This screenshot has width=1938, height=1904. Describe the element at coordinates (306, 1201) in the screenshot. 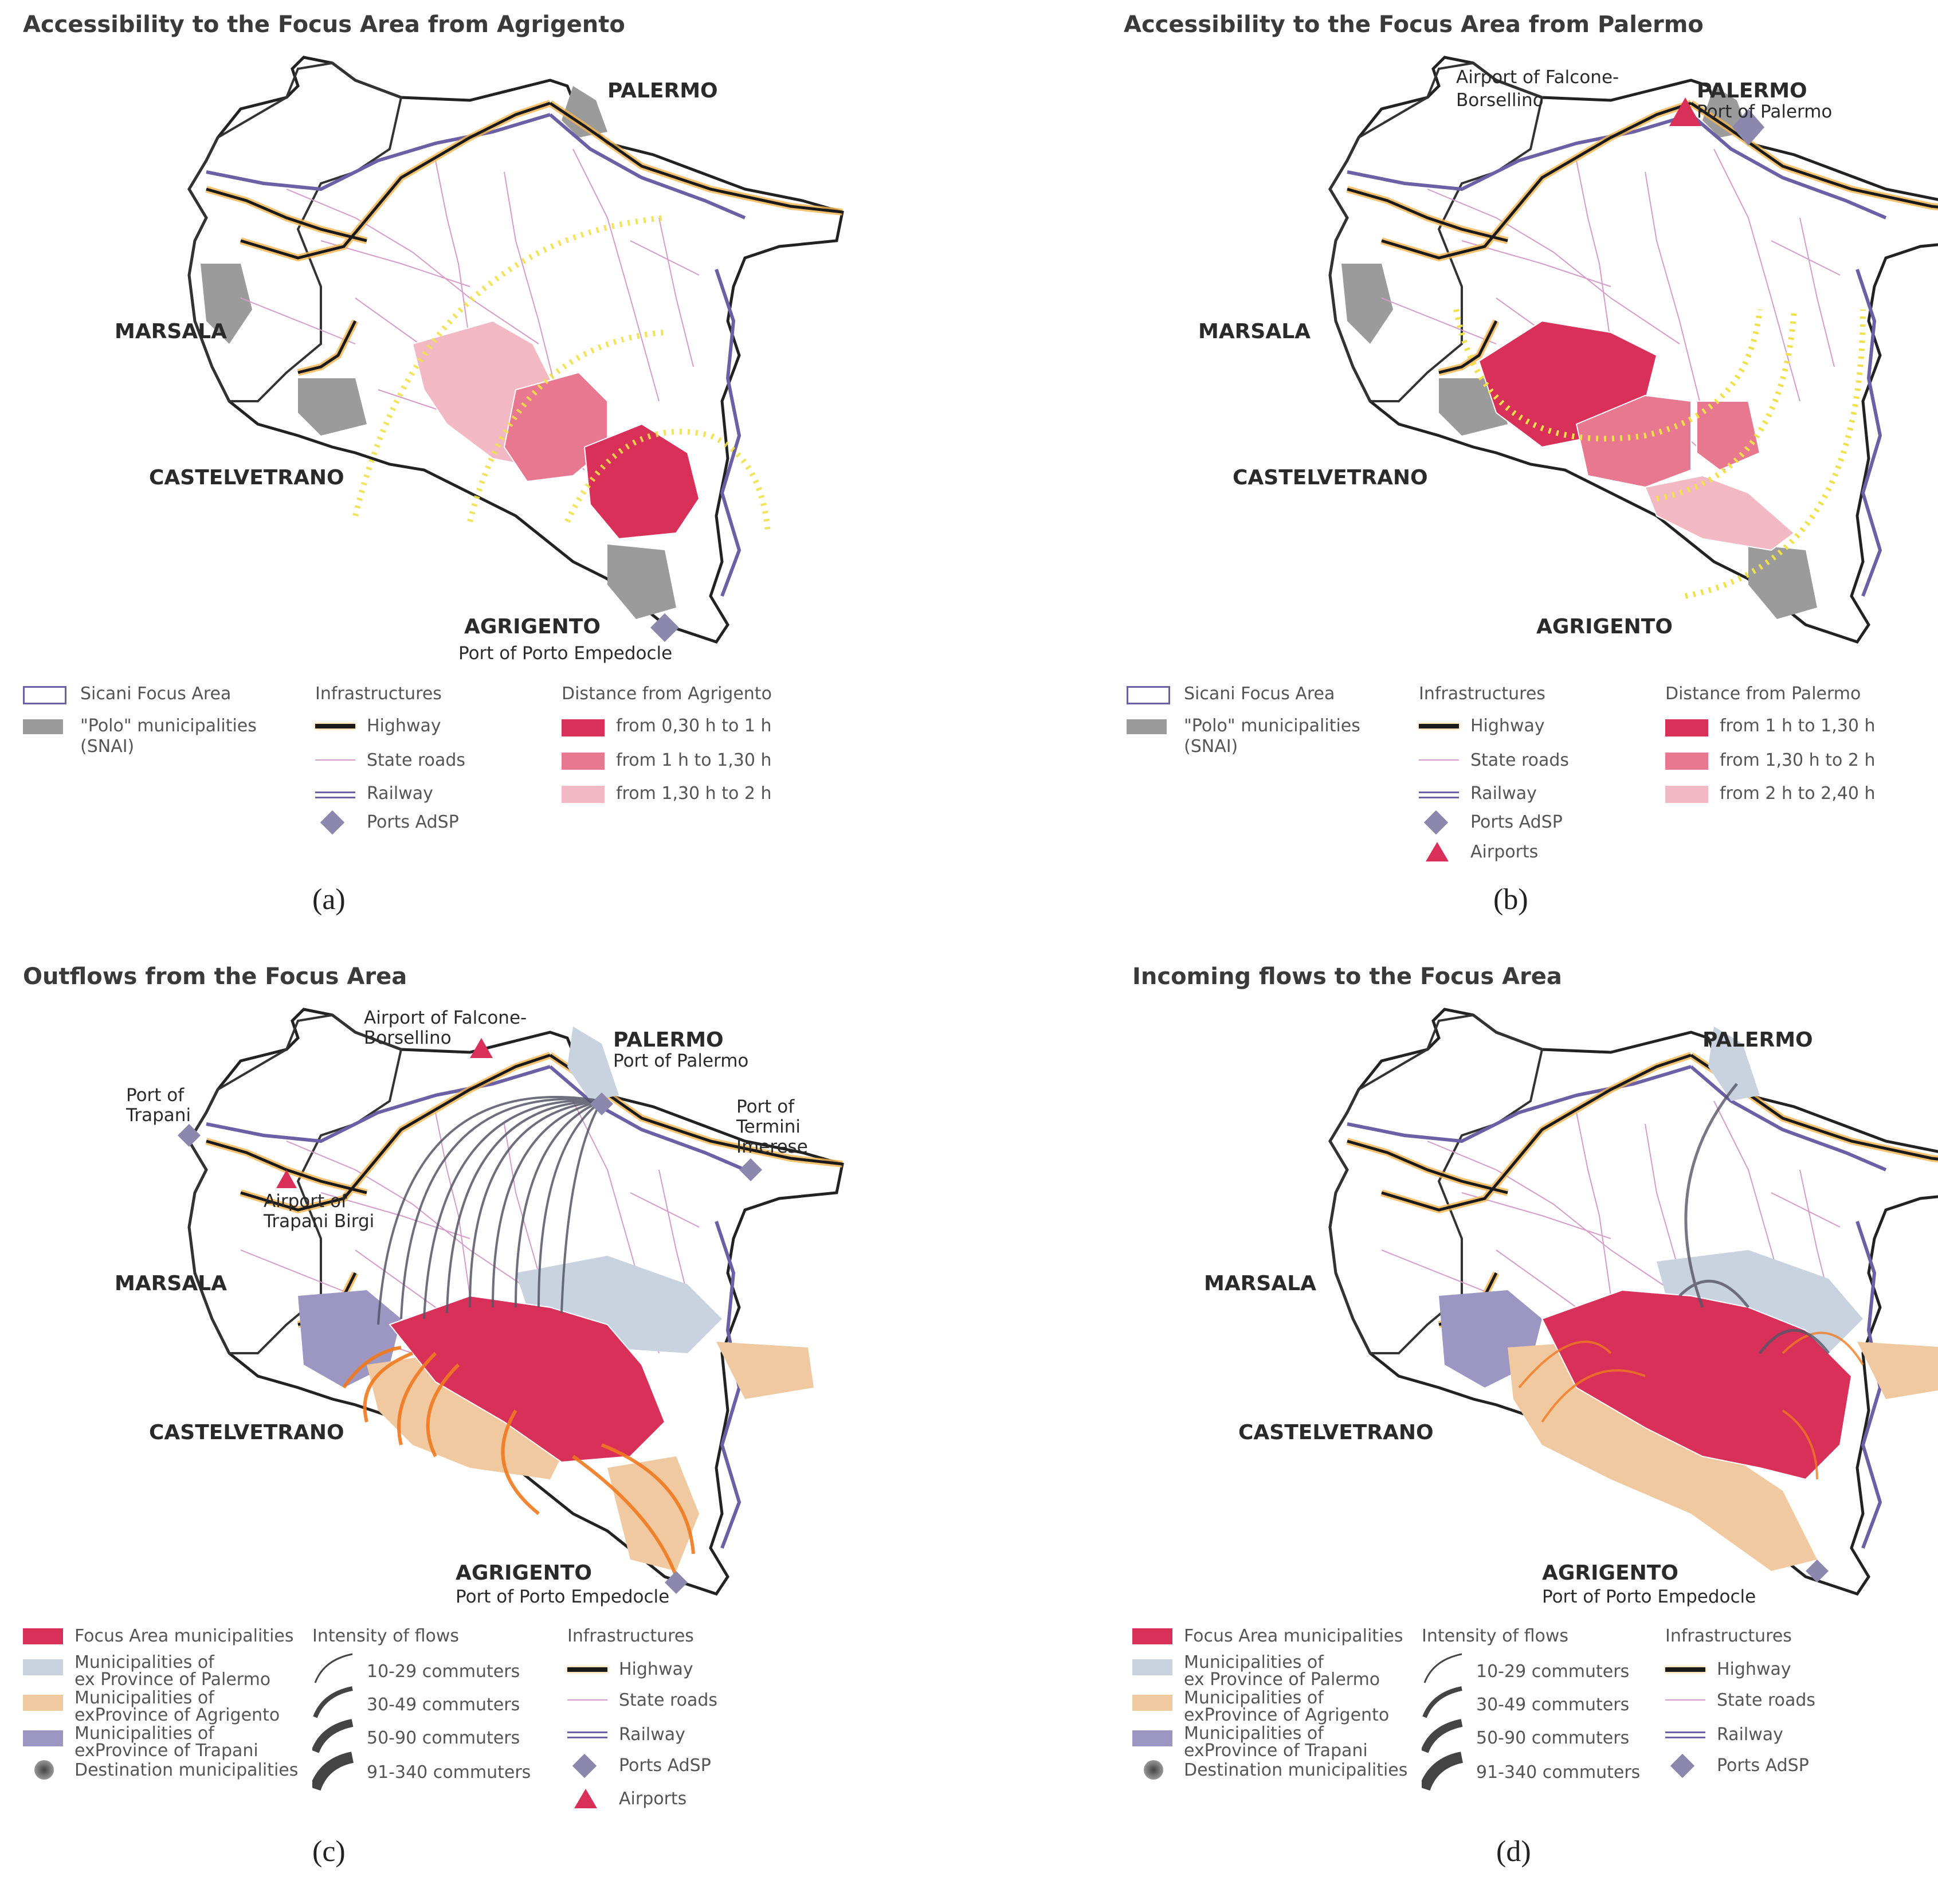

I see `airport-birgi-1: Airport of` at that location.